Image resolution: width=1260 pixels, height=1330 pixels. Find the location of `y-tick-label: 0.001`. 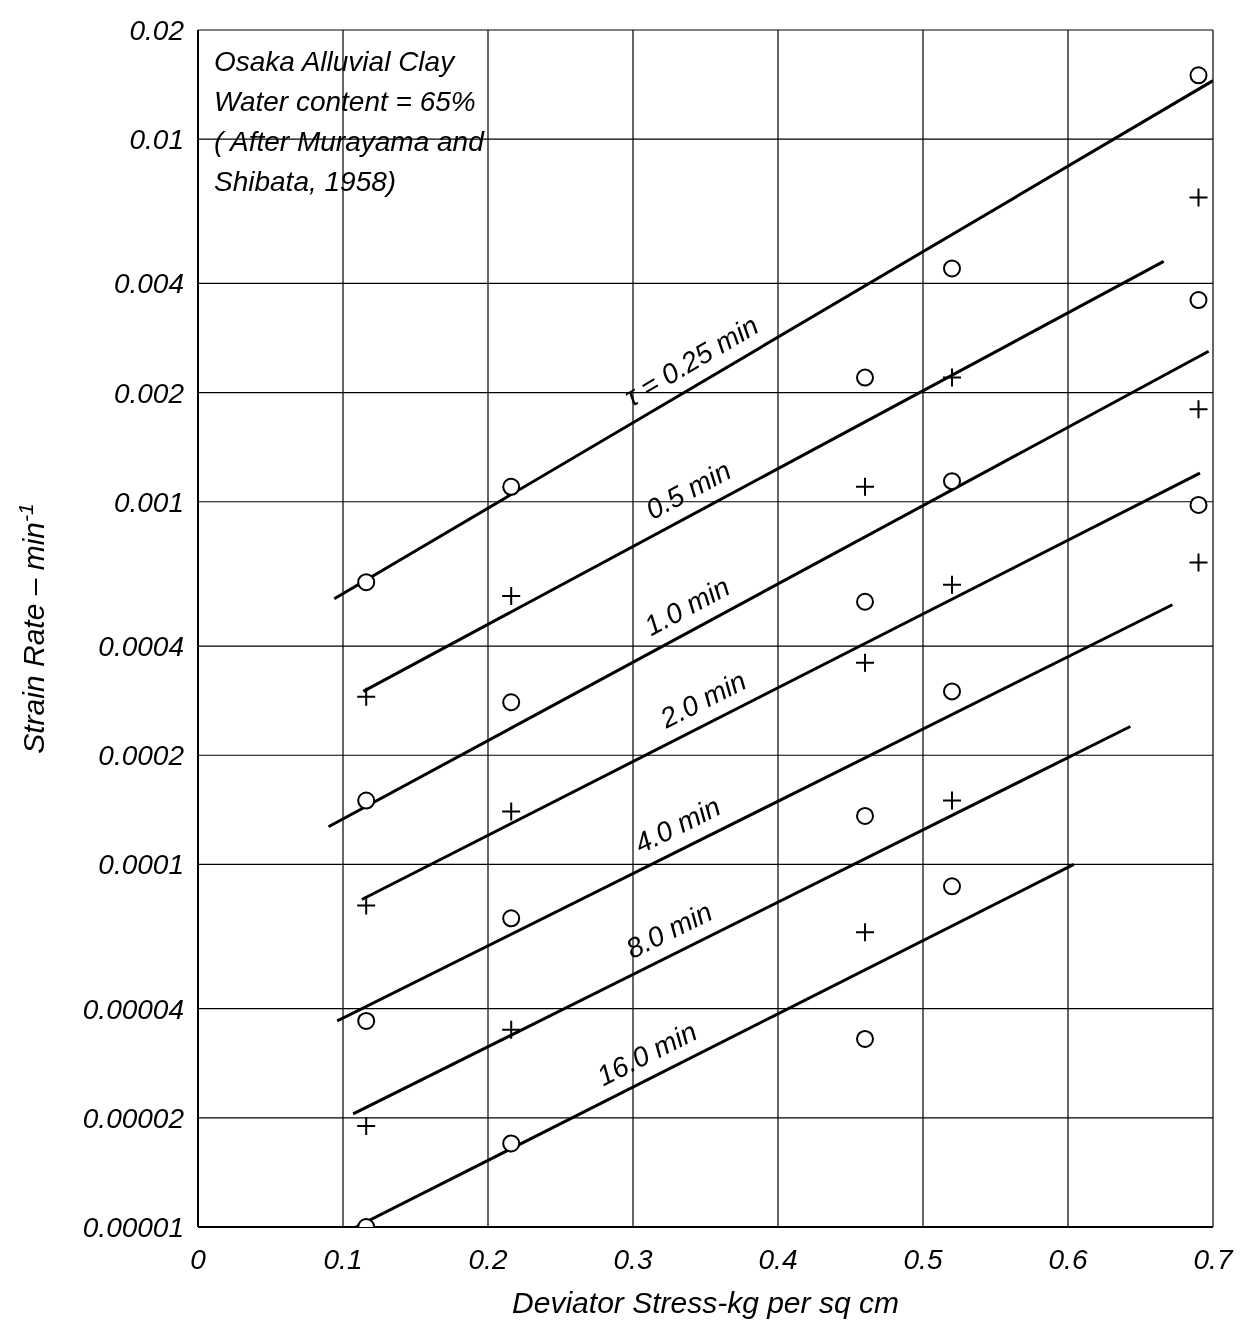

y-tick-label: 0.001 is located at coordinates (148, 502).